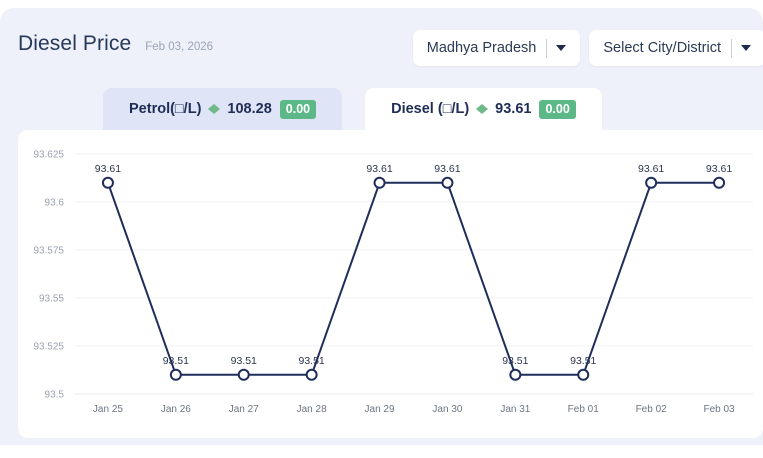 This screenshot has width=763, height=458. Describe the element at coordinates (244, 409) in the screenshot. I see `x-axis-tick-label: Jan 27` at that location.